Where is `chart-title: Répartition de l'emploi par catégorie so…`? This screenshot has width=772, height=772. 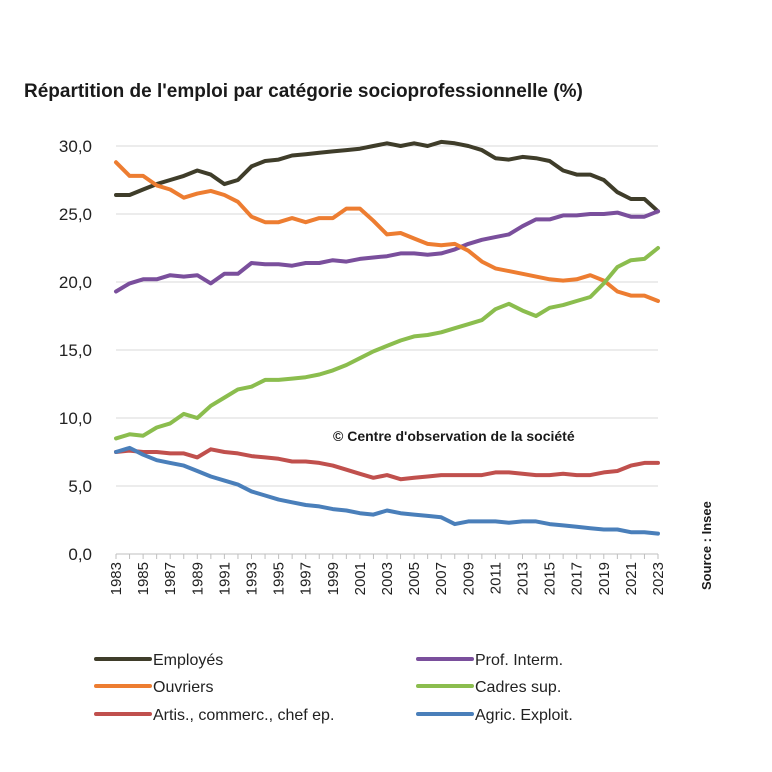
chart-title: Répartition de l'emploi par catégorie so… is located at coordinates (303, 91).